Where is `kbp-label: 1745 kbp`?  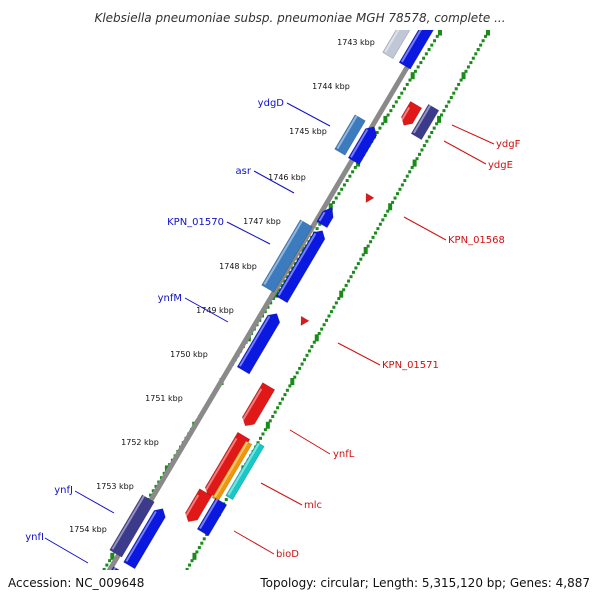
kbp-label: 1745 kbp is located at coordinates (308, 131).